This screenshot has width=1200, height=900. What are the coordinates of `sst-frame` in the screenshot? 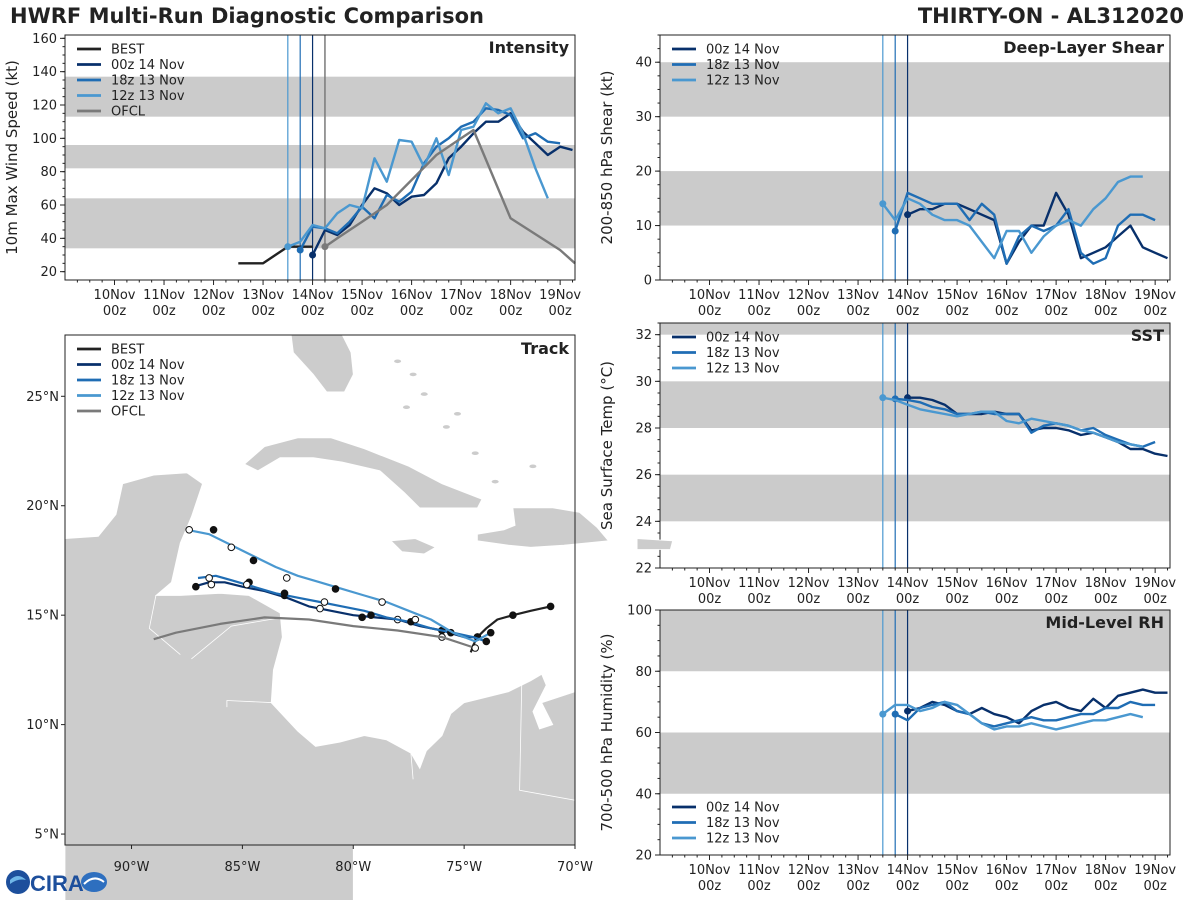 It's located at (915, 445).